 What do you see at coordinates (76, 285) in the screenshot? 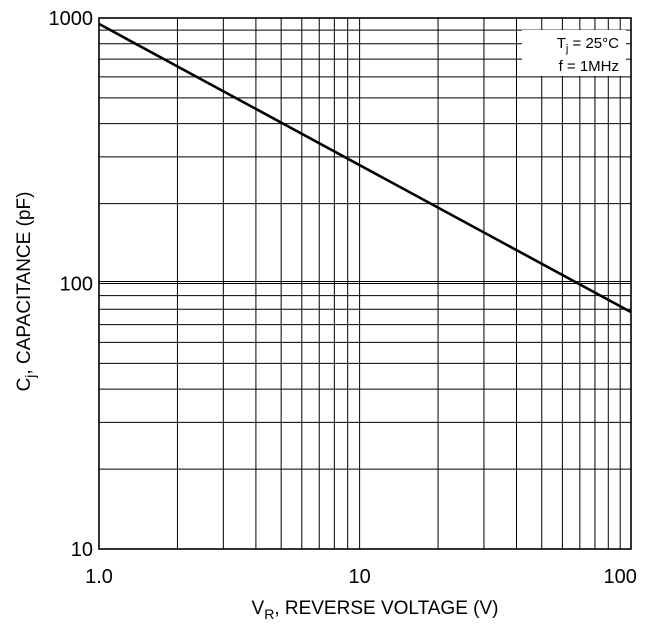
I see `y-tick-label: 100` at bounding box center [76, 285].